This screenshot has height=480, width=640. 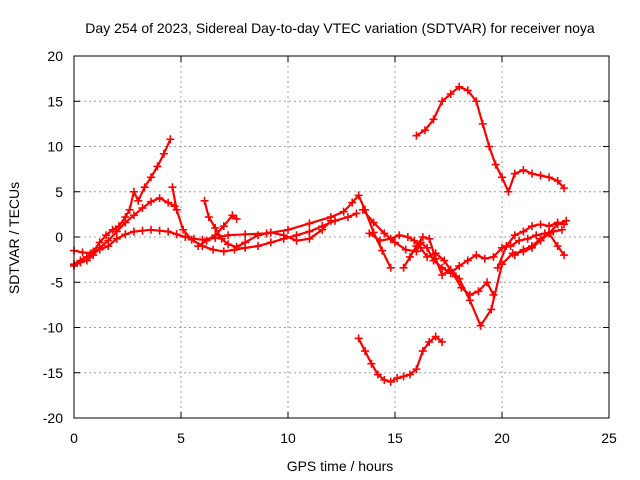 I want to click on x-tick-label: 10, so click(x=288, y=438).